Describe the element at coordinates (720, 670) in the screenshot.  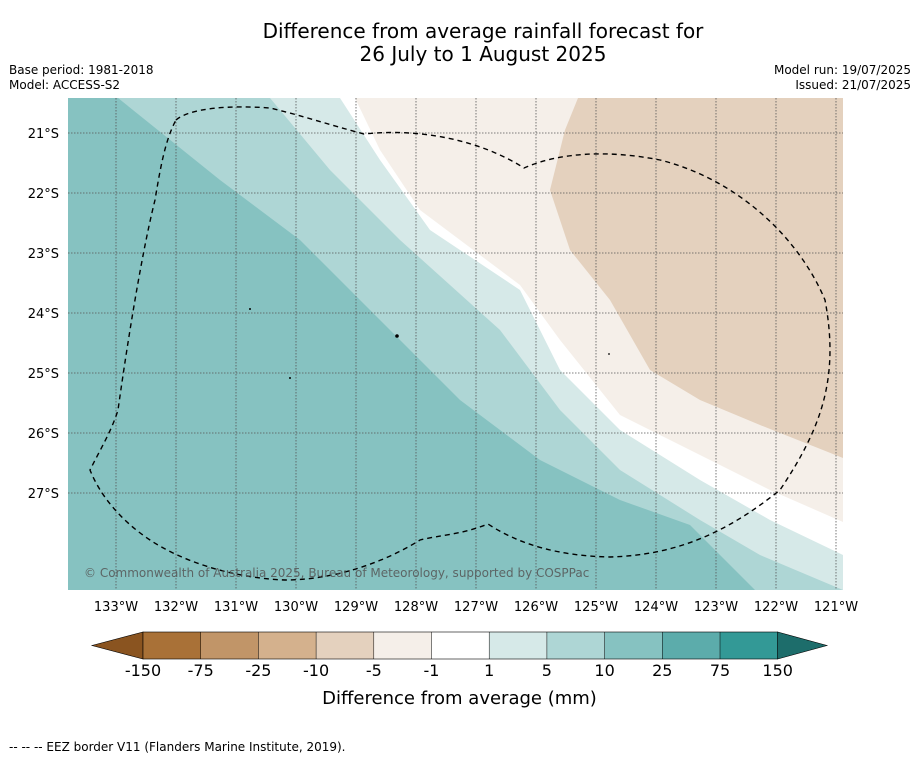
I see `colorbar-tick-label: 75` at that location.